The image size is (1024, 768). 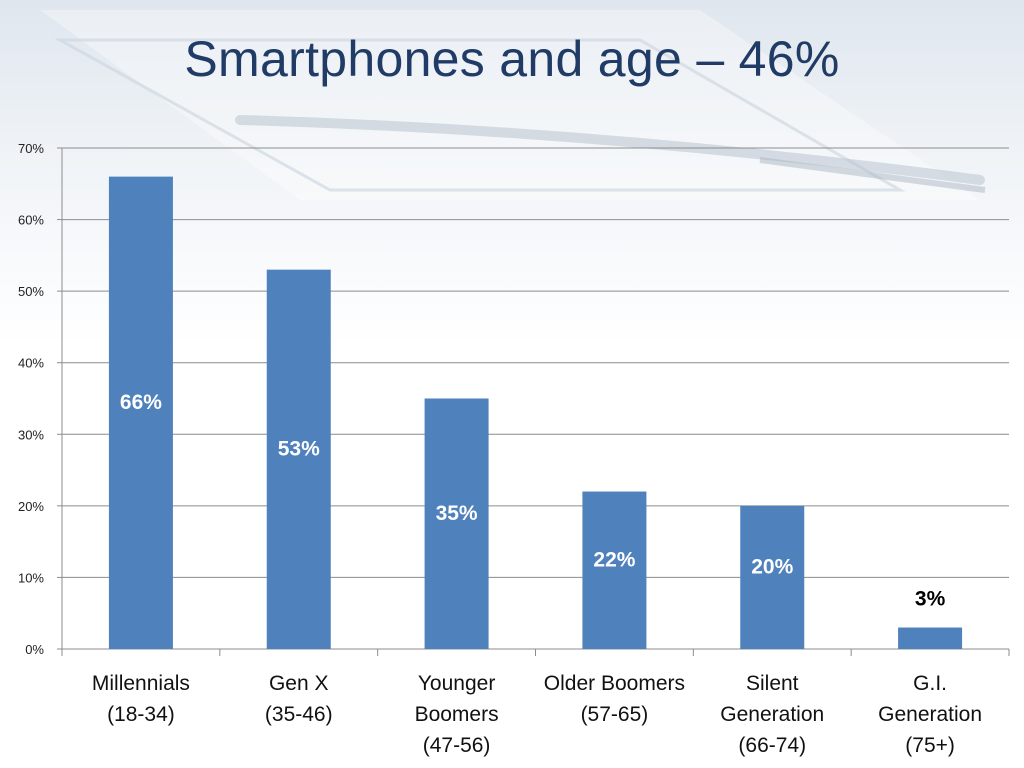 I want to click on x-tick-label: Younger, so click(x=456, y=683).